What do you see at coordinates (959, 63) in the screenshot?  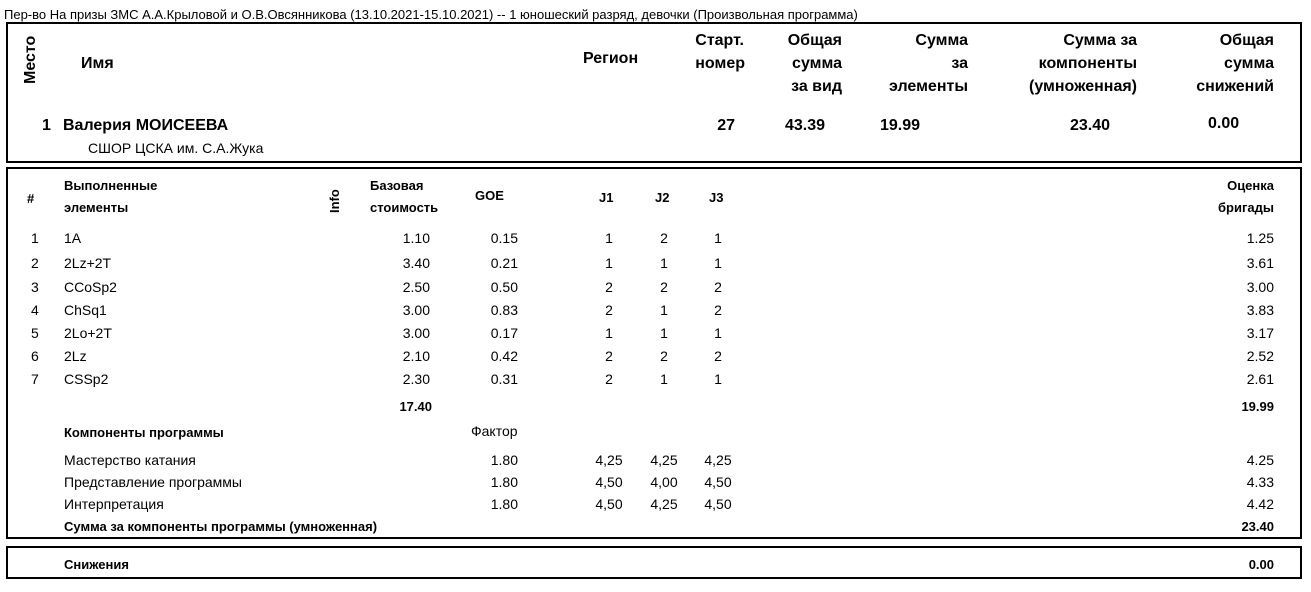 I see `elements-header-l2: за` at bounding box center [959, 63].